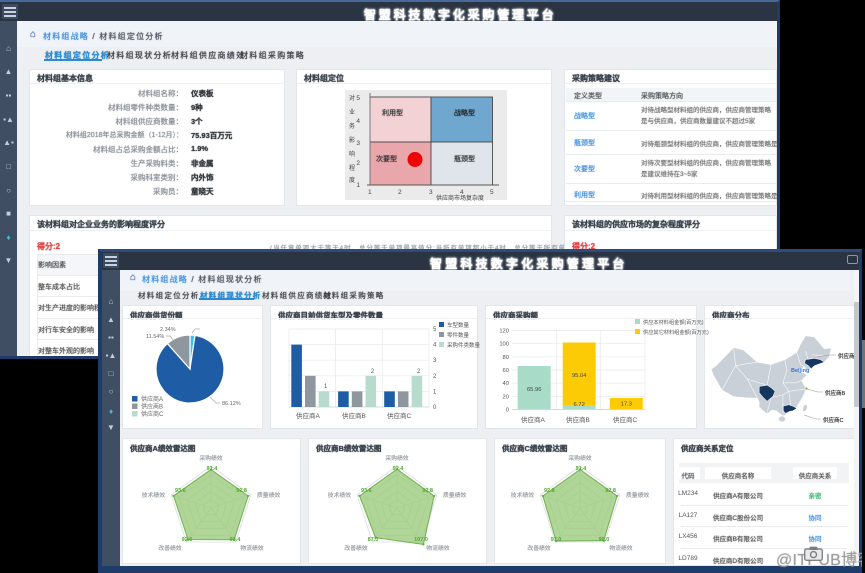 Image resolution: width=865 pixels, height=573 pixels. Describe the element at coordinates (187, 540) in the screenshot. I see `svg-text: 92.6` at that location.